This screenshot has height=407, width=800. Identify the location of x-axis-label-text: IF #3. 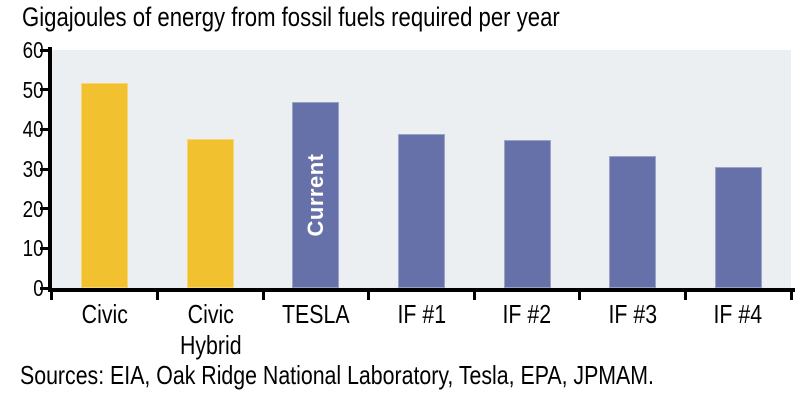
(632, 314).